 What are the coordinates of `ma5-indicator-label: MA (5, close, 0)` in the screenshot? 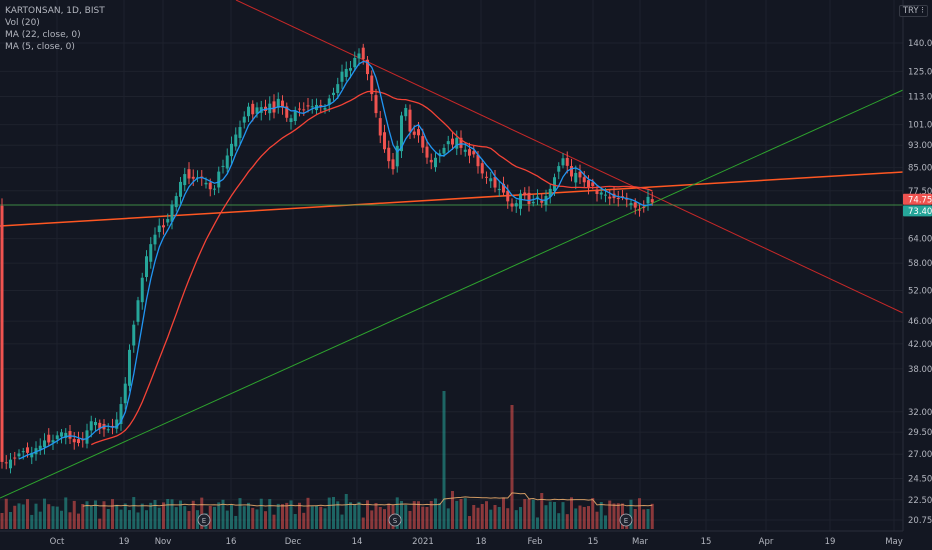 It's located at (40, 47).